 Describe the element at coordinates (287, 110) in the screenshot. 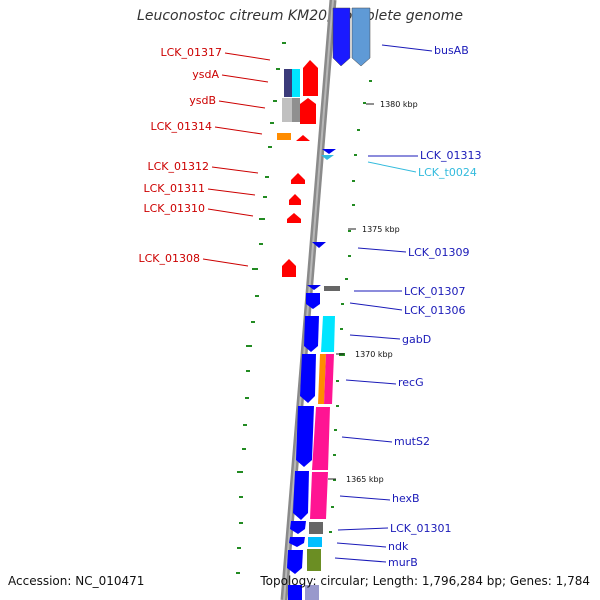

I see `gene-ysdB-a` at that location.